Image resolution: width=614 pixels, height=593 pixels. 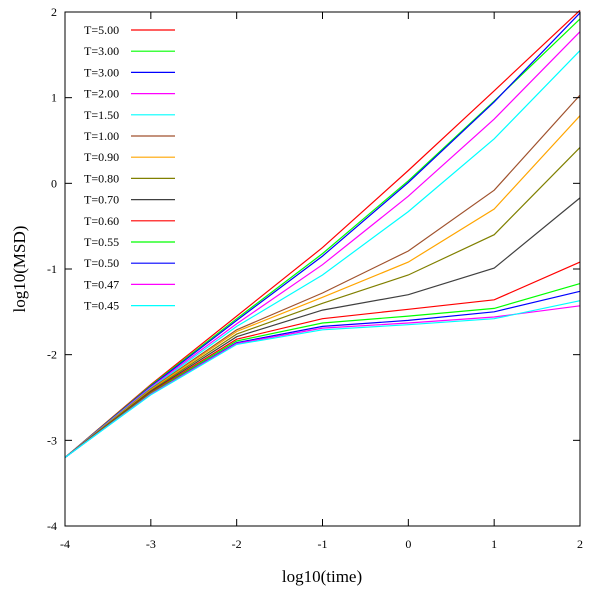 What do you see at coordinates (101, 30) in the screenshot?
I see `legend-label: T=5.00` at bounding box center [101, 30].